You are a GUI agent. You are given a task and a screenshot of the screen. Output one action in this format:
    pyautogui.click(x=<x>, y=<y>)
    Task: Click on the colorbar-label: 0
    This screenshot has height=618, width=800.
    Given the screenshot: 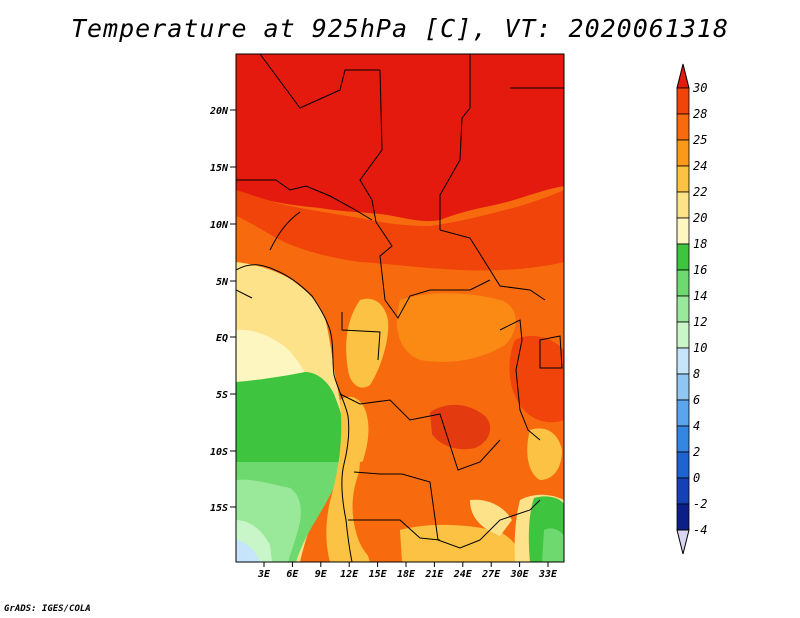 What is the action you would take?
    pyautogui.click(x=696, y=478)
    